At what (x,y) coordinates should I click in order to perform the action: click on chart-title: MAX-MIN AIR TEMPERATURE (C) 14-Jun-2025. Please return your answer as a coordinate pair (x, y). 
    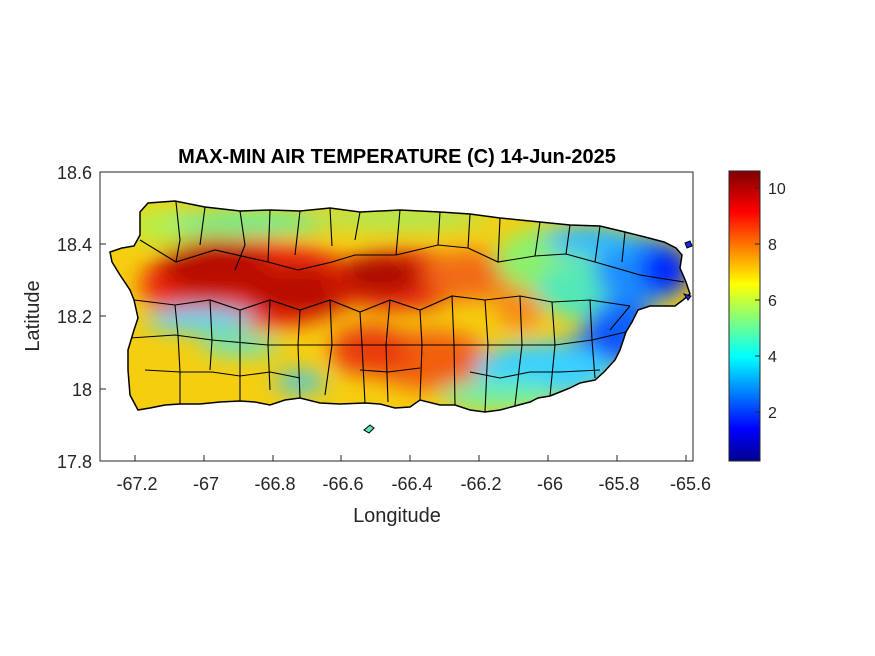
    Looking at the image, I should click on (397, 157).